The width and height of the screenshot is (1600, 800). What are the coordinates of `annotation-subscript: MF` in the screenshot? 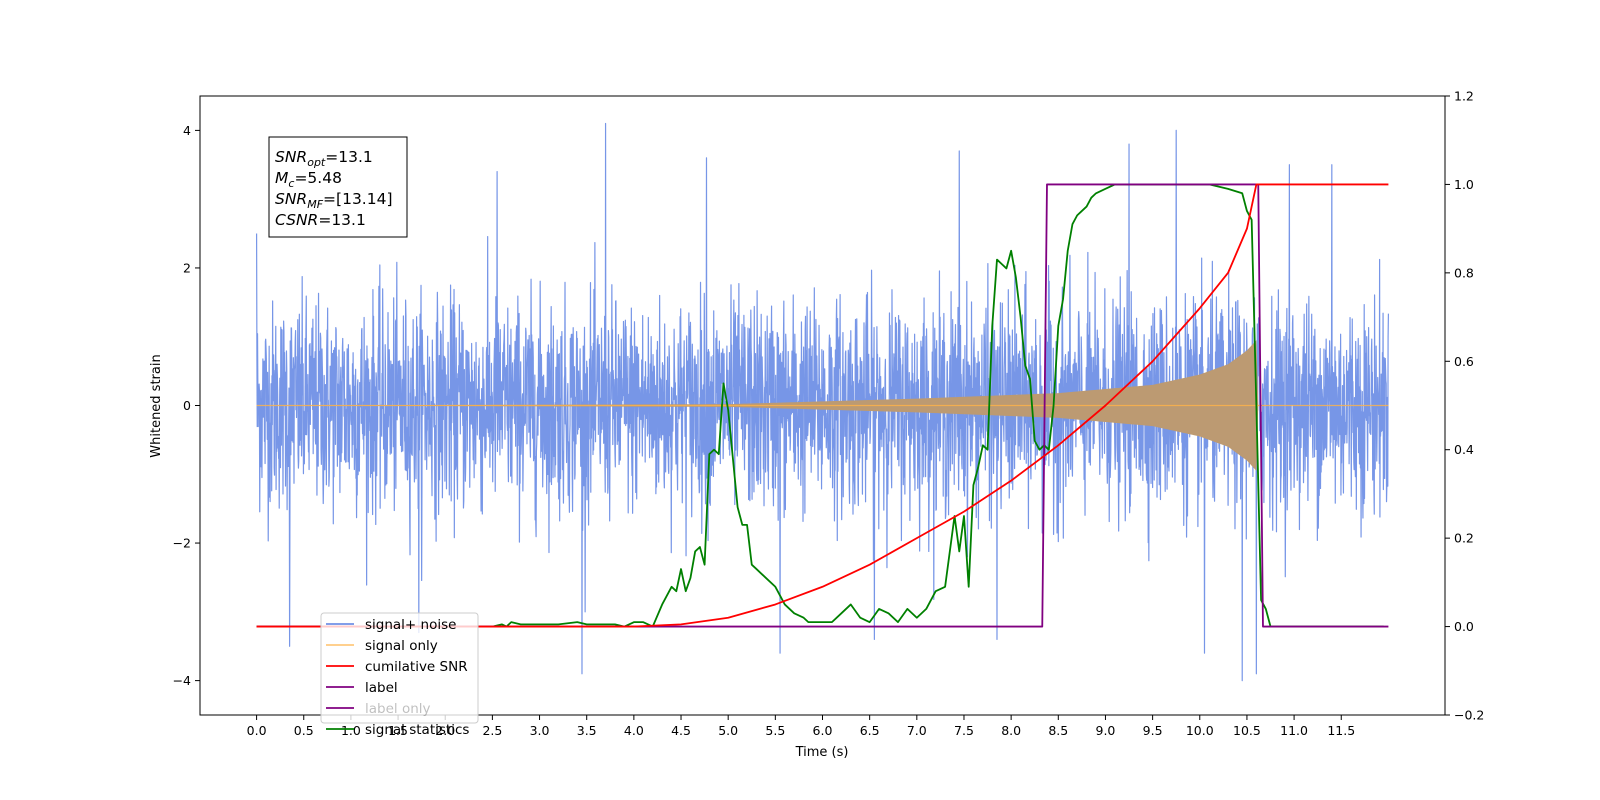 It's located at (315, 204).